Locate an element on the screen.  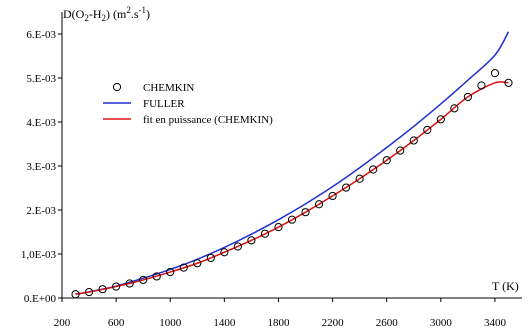
y-tick-label: 1,0E-03 is located at coordinates (39, 255).